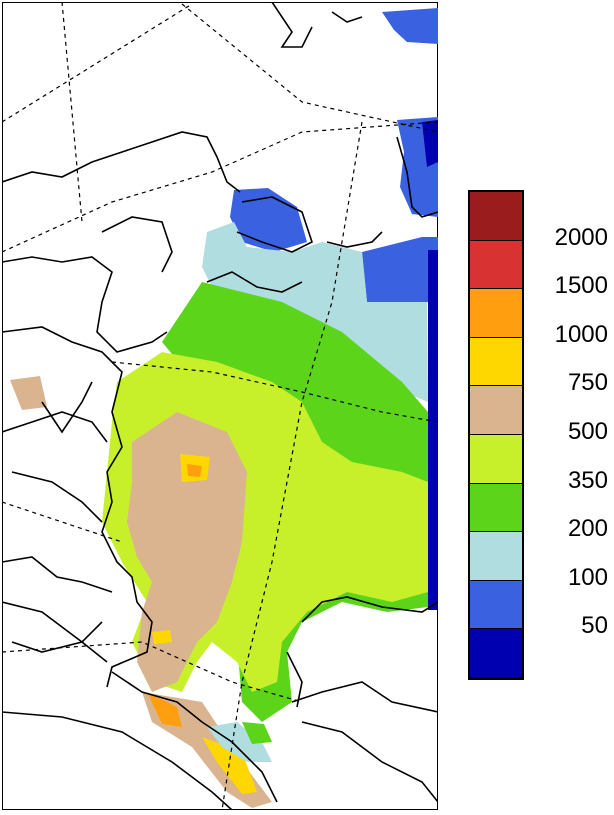  What do you see at coordinates (433, 430) in the screenshot?
I see `east-edge-darkblue` at bounding box center [433, 430].